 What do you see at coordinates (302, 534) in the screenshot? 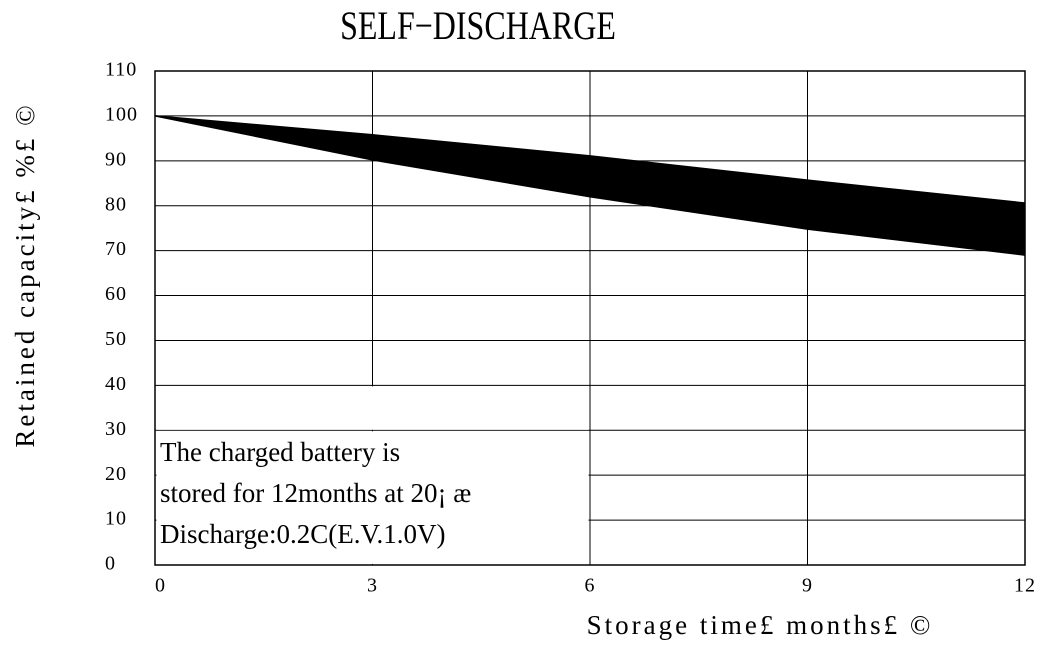
I see `annotation: Discharge:0.2C(E.V.1.0V)` at bounding box center [302, 534].